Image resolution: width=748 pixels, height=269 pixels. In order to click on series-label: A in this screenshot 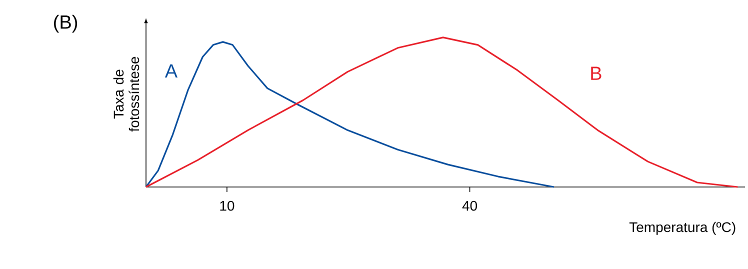, I will do `click(171, 71)`.